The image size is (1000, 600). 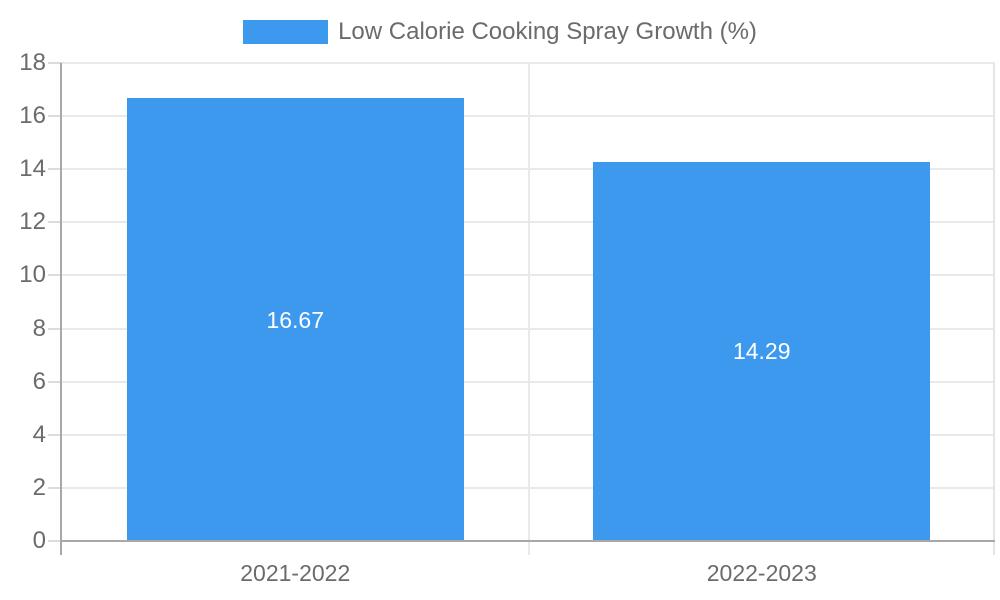 I want to click on legend-item: Low Calorie Cooking Spray Growth (%), so click(x=500, y=32).